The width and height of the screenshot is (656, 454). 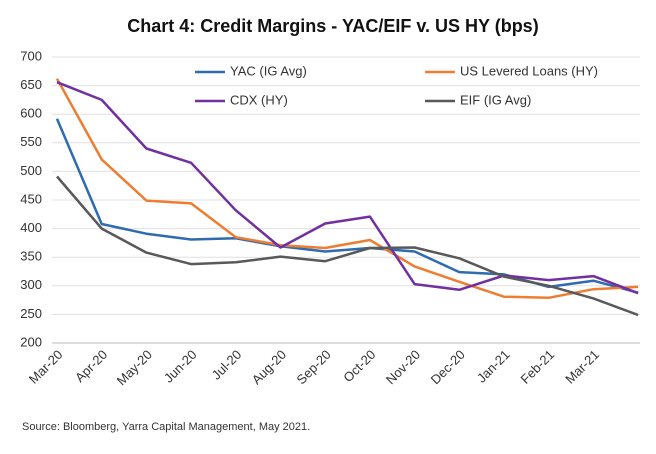 I want to click on y-tick-label: 700, so click(x=31, y=55).